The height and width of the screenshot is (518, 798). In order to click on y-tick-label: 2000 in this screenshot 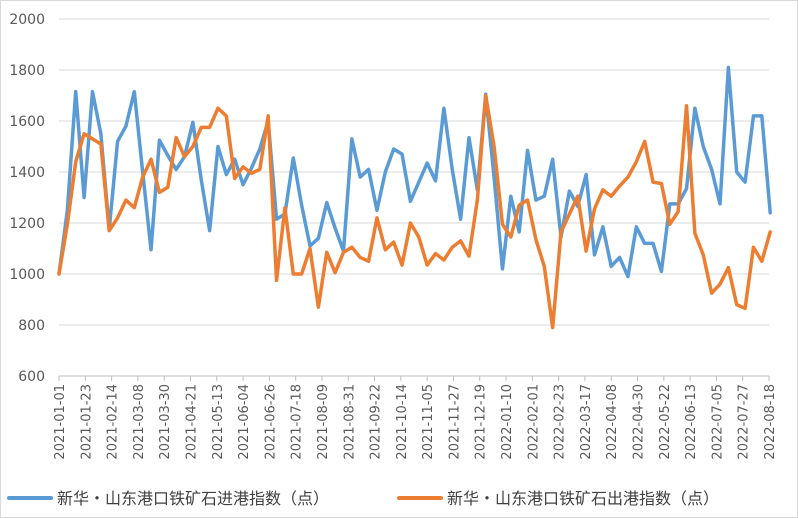, I will do `click(27, 20)`.